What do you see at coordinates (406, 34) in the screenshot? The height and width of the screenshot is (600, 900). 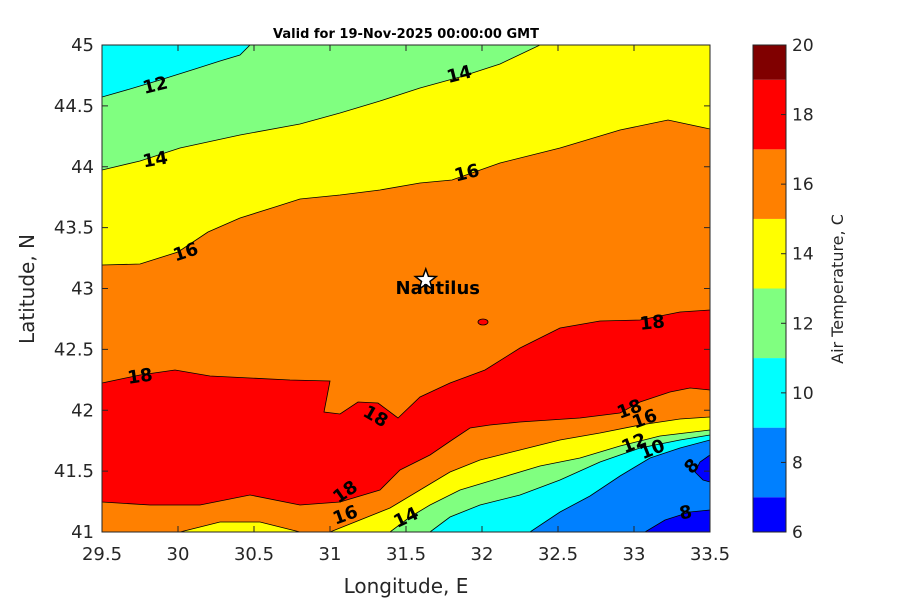 I see `chart-title: Valid for 19-Nov-2025 00:00:00 GMT` at bounding box center [406, 34].